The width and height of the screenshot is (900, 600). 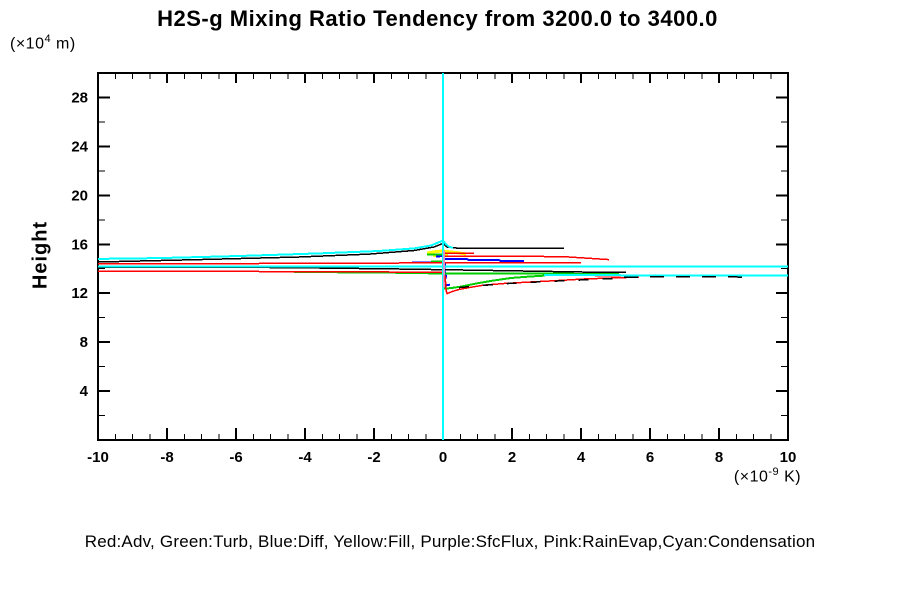 I want to click on series-adv-red-upper-long, so click(x=525, y=258).